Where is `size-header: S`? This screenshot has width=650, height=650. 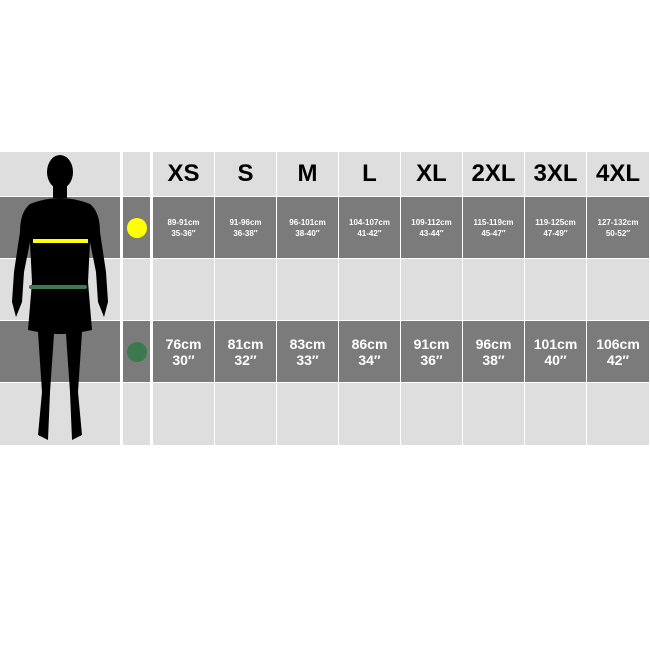 size-header: S is located at coordinates (245, 173).